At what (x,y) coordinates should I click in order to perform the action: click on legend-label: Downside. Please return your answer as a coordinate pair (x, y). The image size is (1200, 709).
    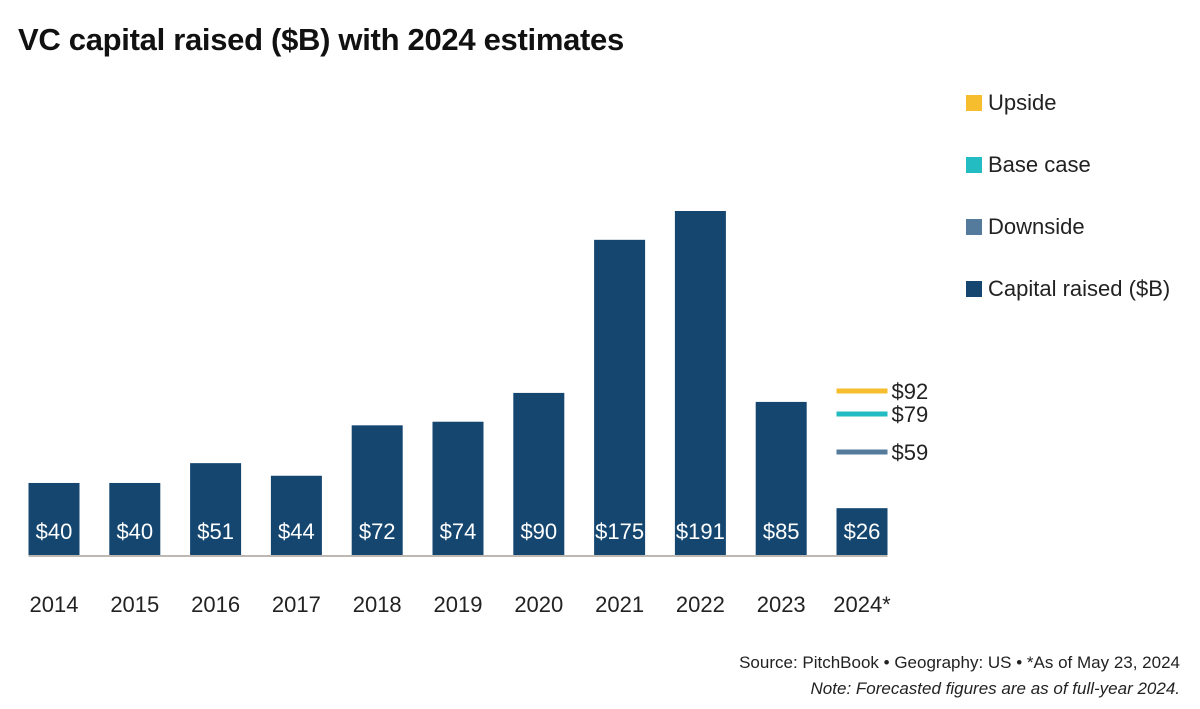
    Looking at the image, I should click on (1036, 226).